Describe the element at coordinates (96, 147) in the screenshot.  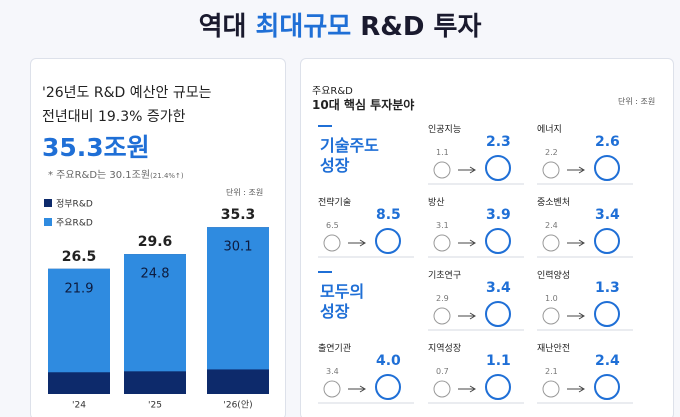
I see `left-amount: 35.3조원` at that location.